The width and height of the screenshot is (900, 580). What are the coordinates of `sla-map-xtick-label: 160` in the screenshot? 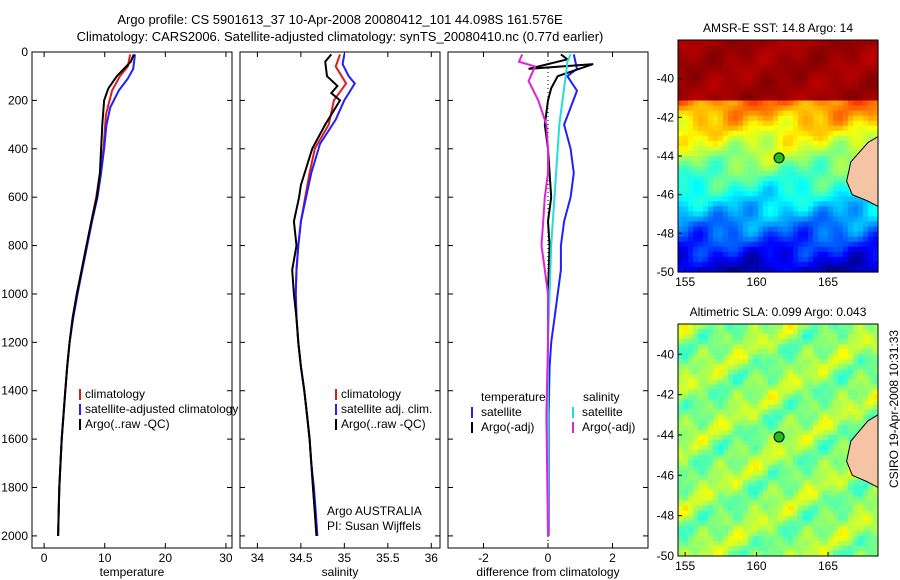 It's located at (757, 566).